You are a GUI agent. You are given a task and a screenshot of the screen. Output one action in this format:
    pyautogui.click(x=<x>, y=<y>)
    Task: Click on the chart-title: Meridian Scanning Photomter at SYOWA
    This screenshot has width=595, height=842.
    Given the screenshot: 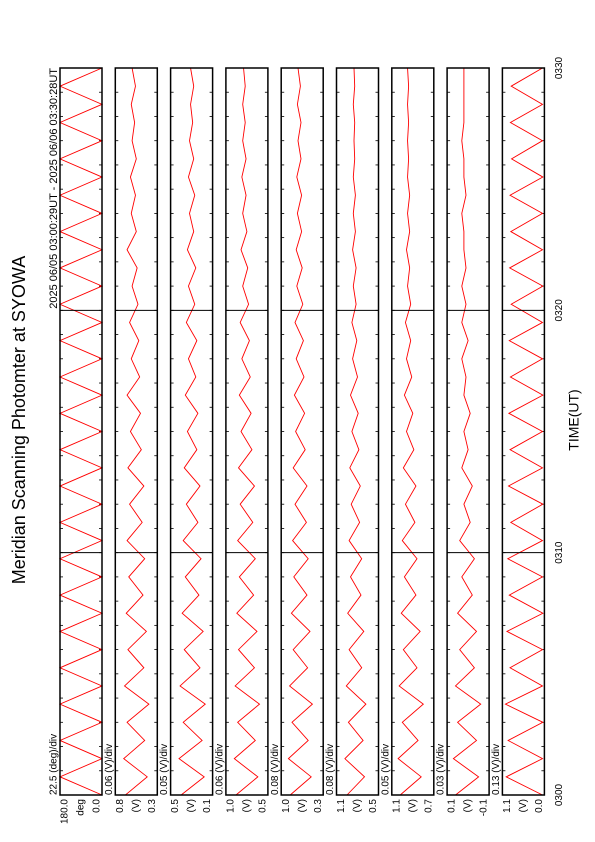 What is the action you would take?
    pyautogui.click(x=19, y=420)
    